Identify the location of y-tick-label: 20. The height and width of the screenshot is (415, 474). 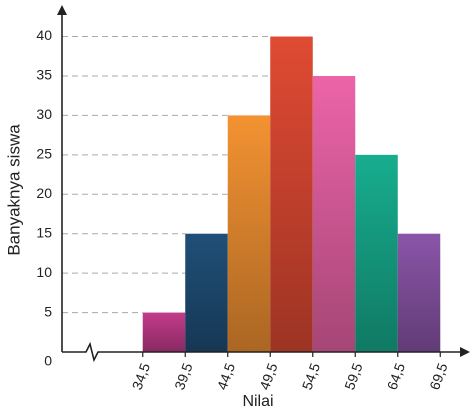
(44, 193).